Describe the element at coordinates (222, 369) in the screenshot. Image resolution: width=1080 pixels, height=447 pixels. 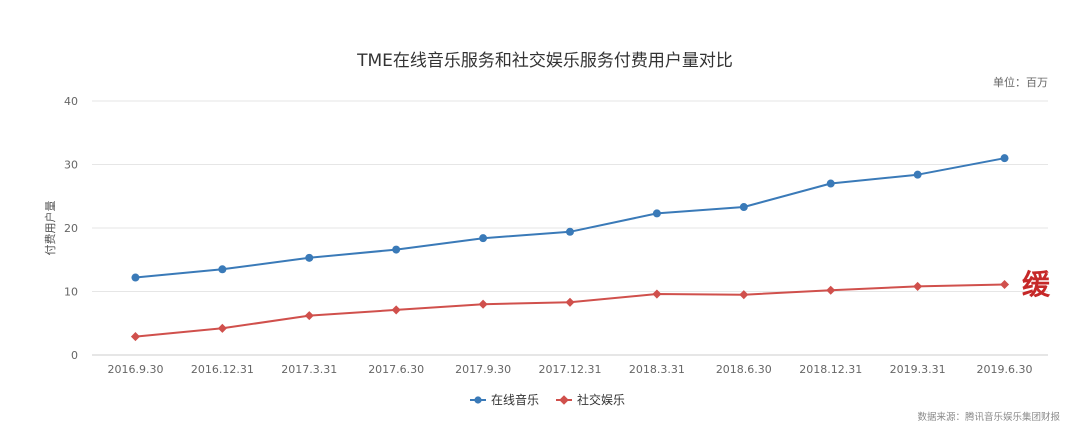
I see `x-tick-2016-12-31: 2016.12.31` at that location.